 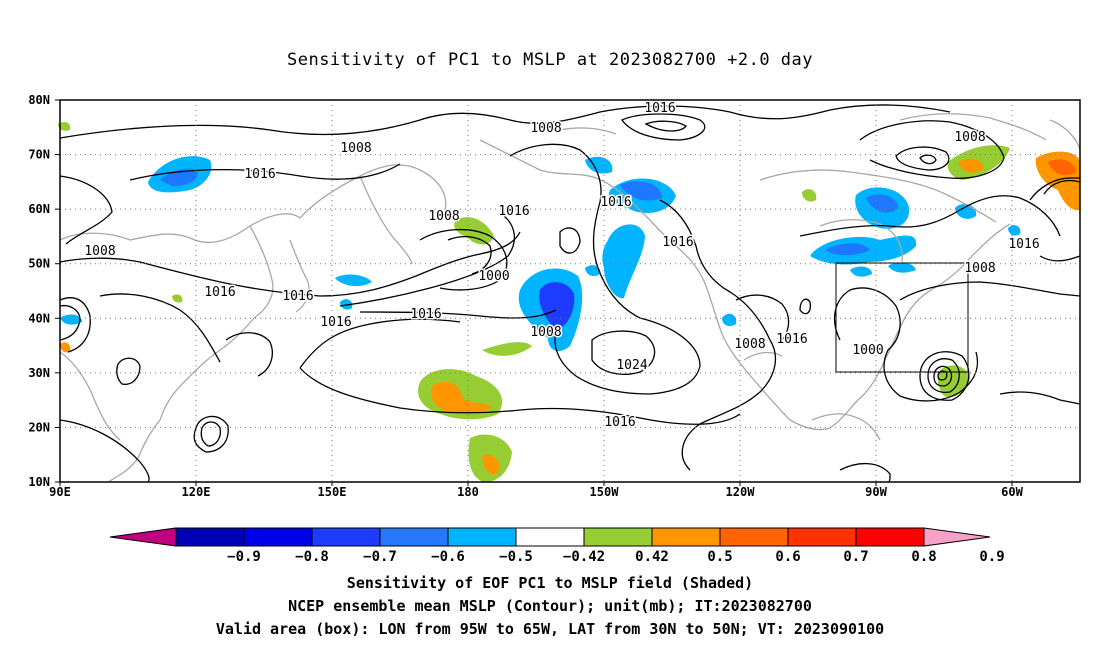 What do you see at coordinates (39, 427) in the screenshot?
I see `latitude-label: 20N` at bounding box center [39, 427].